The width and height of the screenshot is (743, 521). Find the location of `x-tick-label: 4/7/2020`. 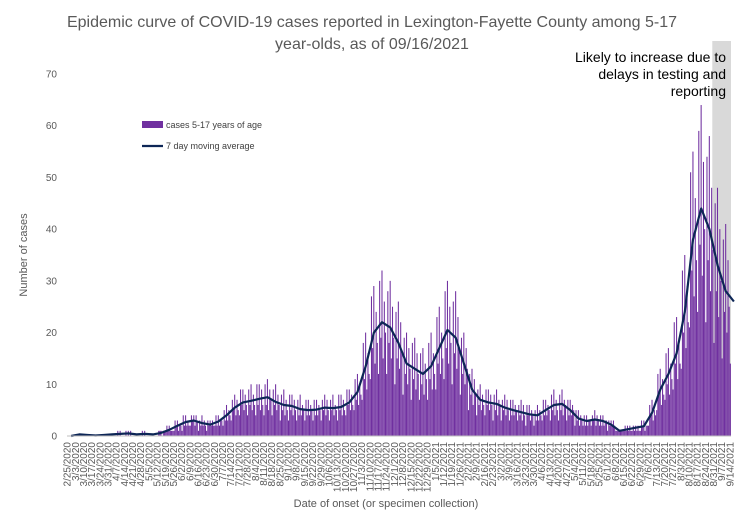

x-tick-label: 4/7/2020 is located at coordinates (117, 461).